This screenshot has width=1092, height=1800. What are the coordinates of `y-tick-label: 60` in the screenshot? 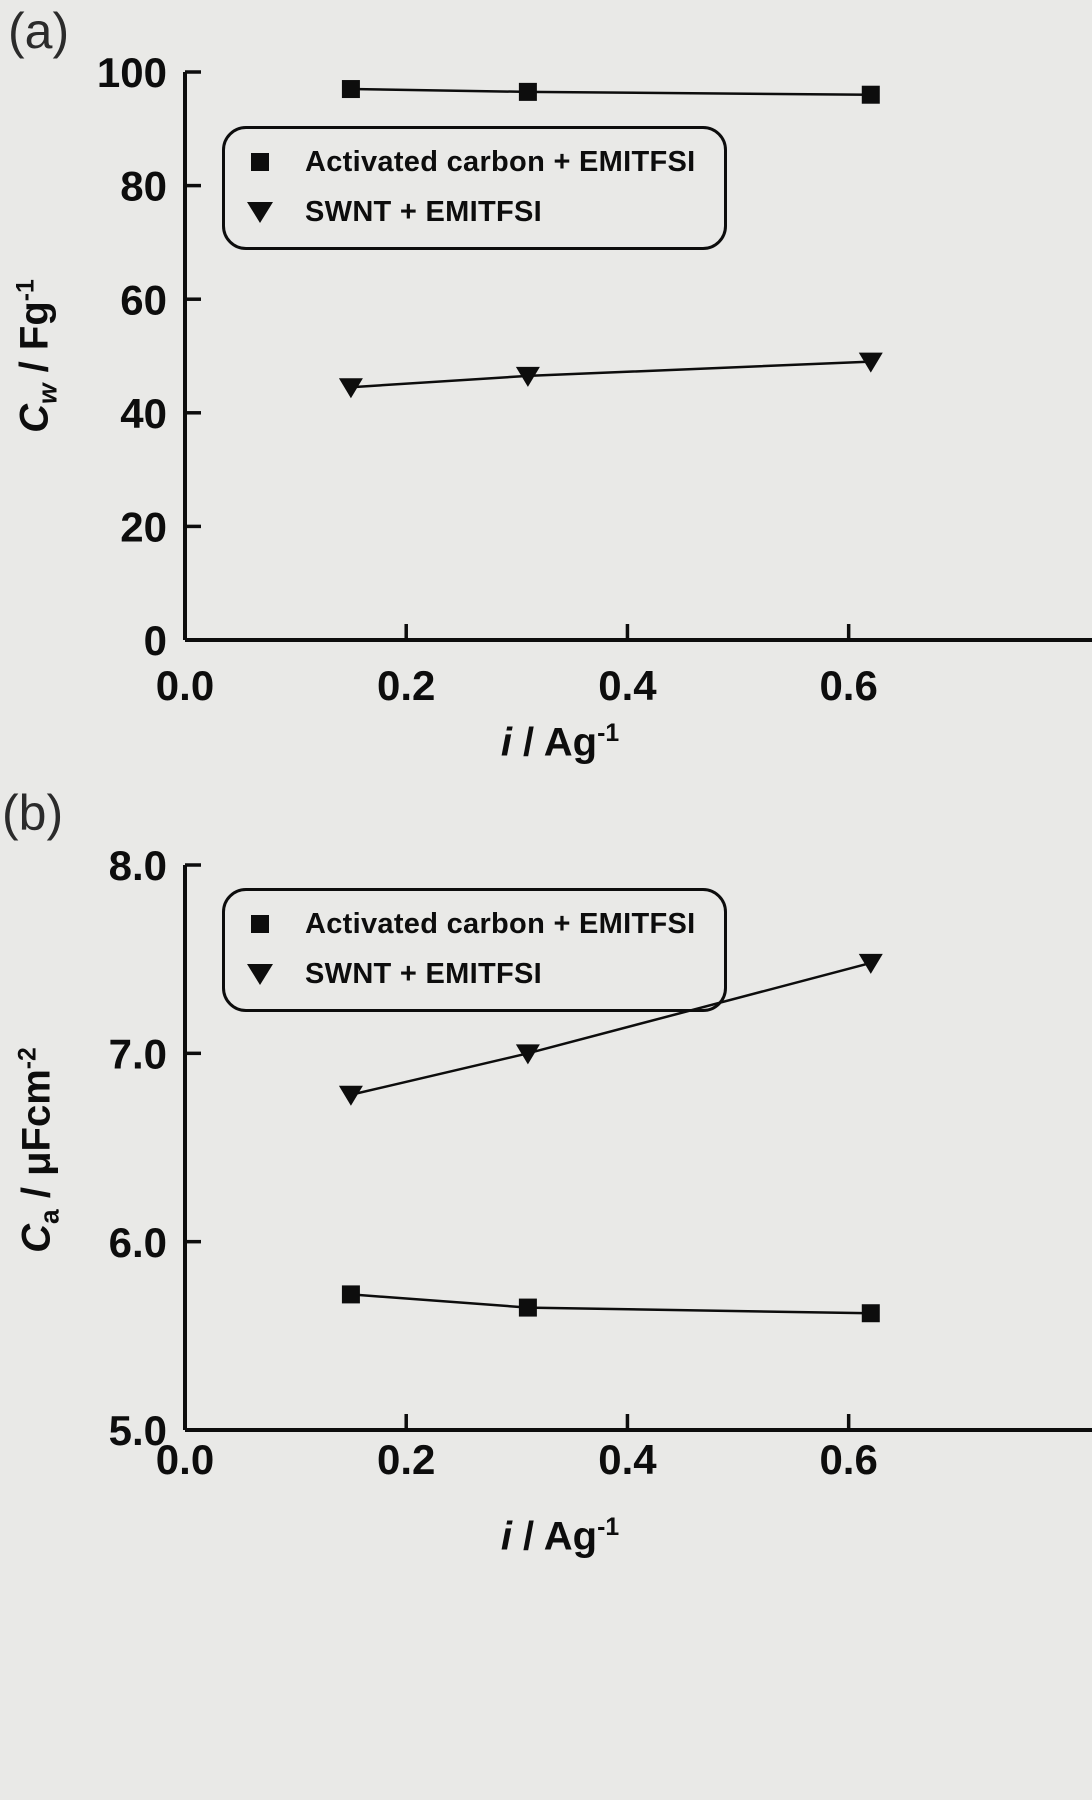 It's located at (143, 299).